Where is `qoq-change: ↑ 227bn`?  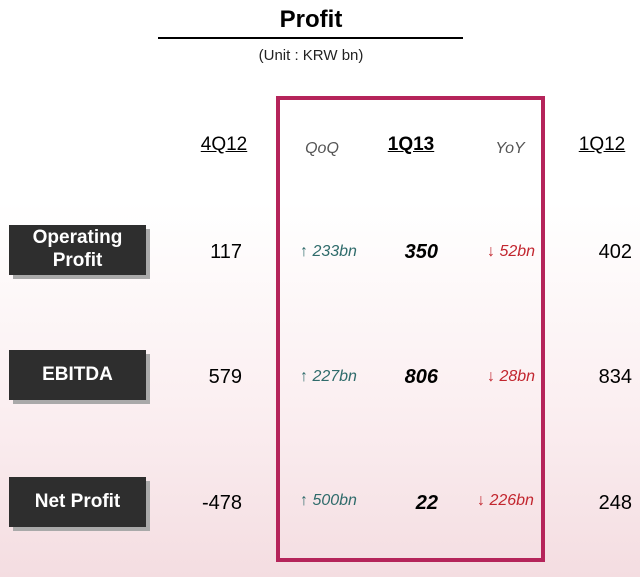
qoq-change: ↑ 227bn is located at coordinates (328, 377).